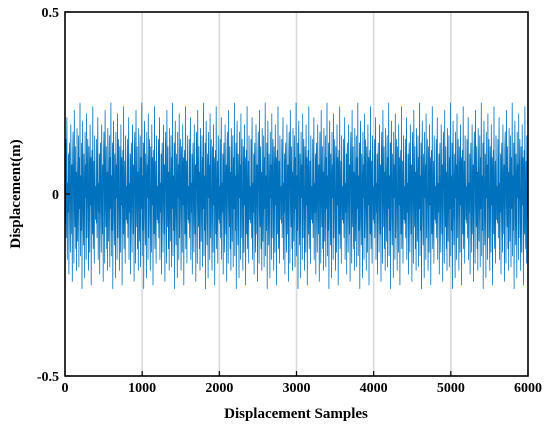  I want to click on y-tick-label: 0, so click(55, 195).